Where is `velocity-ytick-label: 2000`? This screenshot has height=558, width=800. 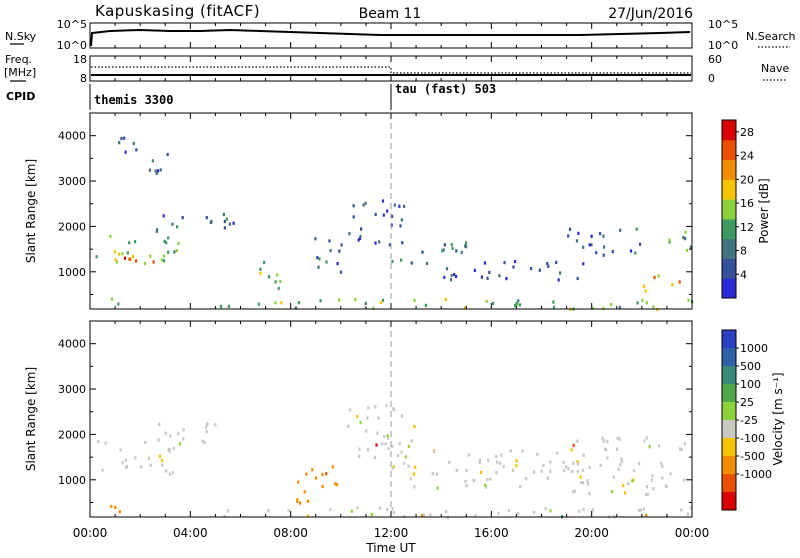
velocity-ytick-label: 2000 is located at coordinates (72, 434).